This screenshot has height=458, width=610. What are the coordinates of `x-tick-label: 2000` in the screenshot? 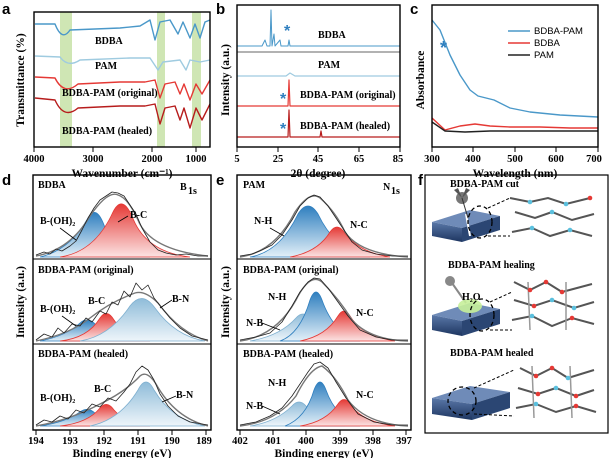 It's located at (152, 159).